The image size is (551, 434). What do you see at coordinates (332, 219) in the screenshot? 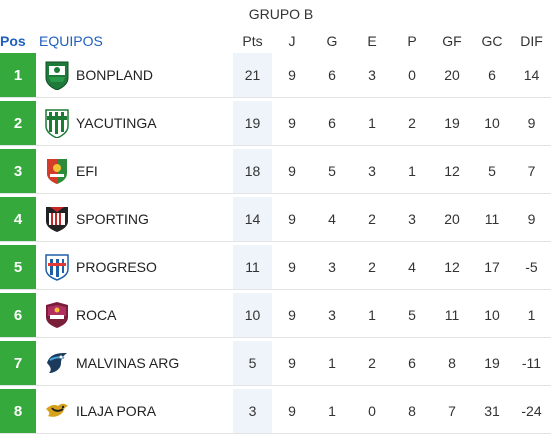
I see `cell-g: 4` at bounding box center [332, 219].